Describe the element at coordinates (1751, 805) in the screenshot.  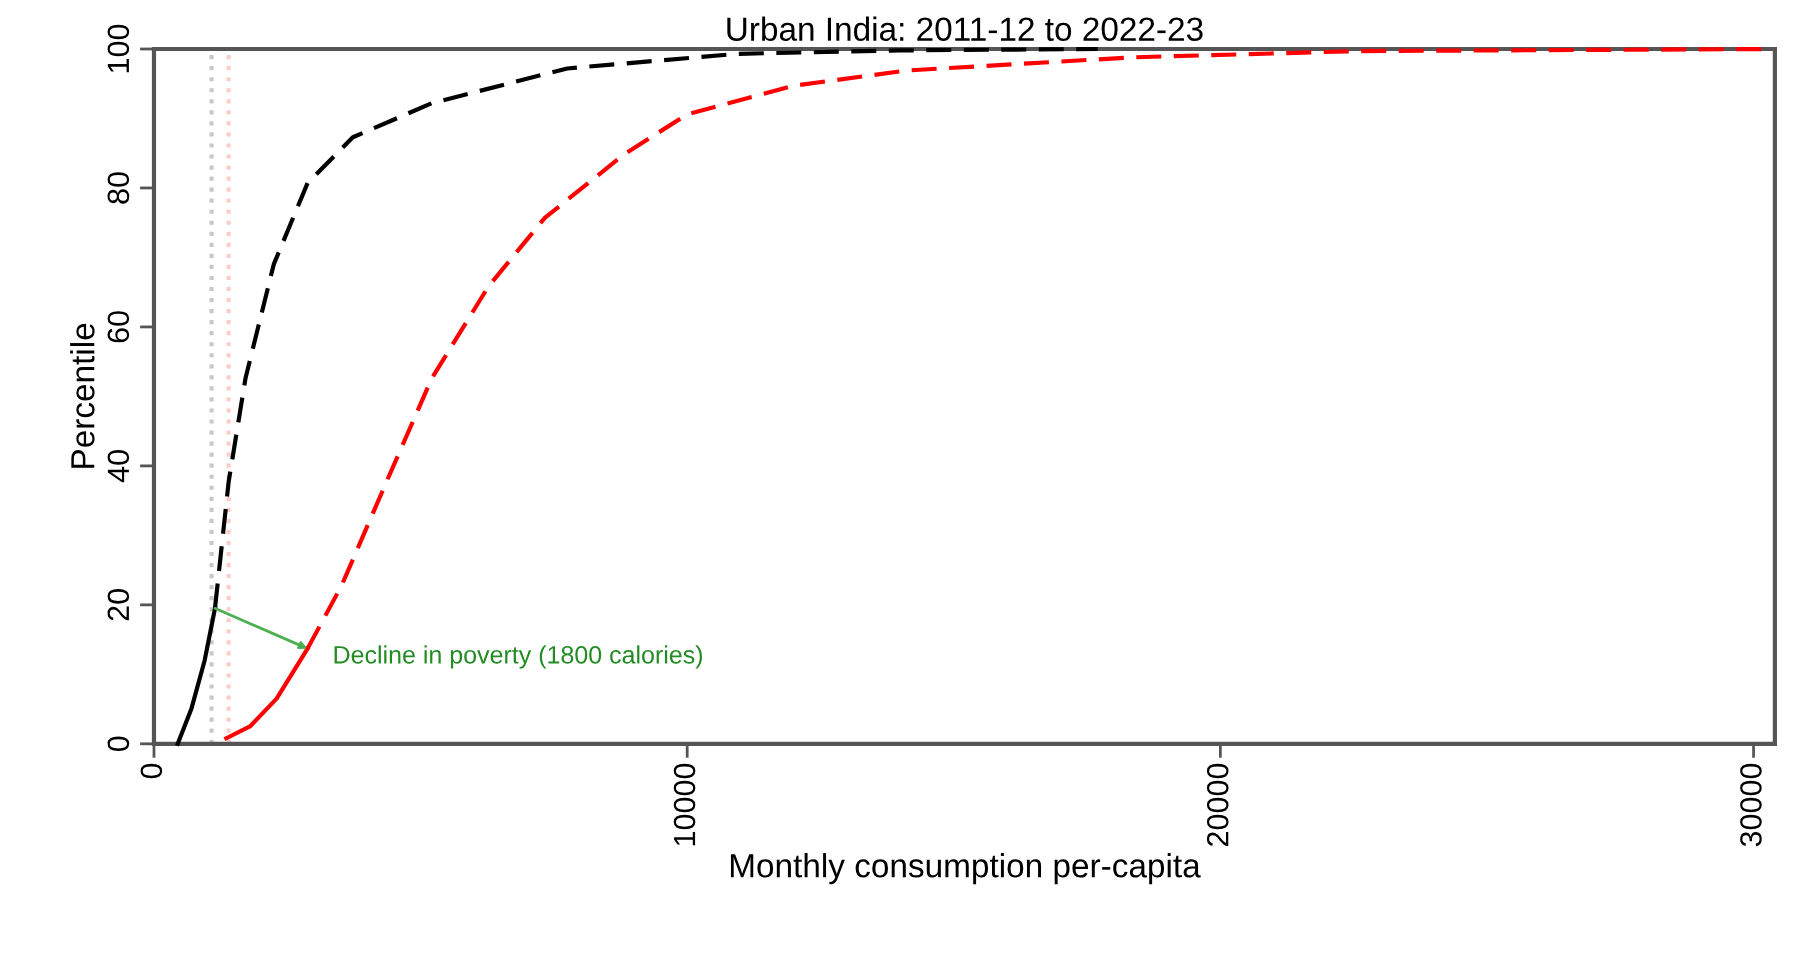
I see `x-tick-label: 30000` at that location.